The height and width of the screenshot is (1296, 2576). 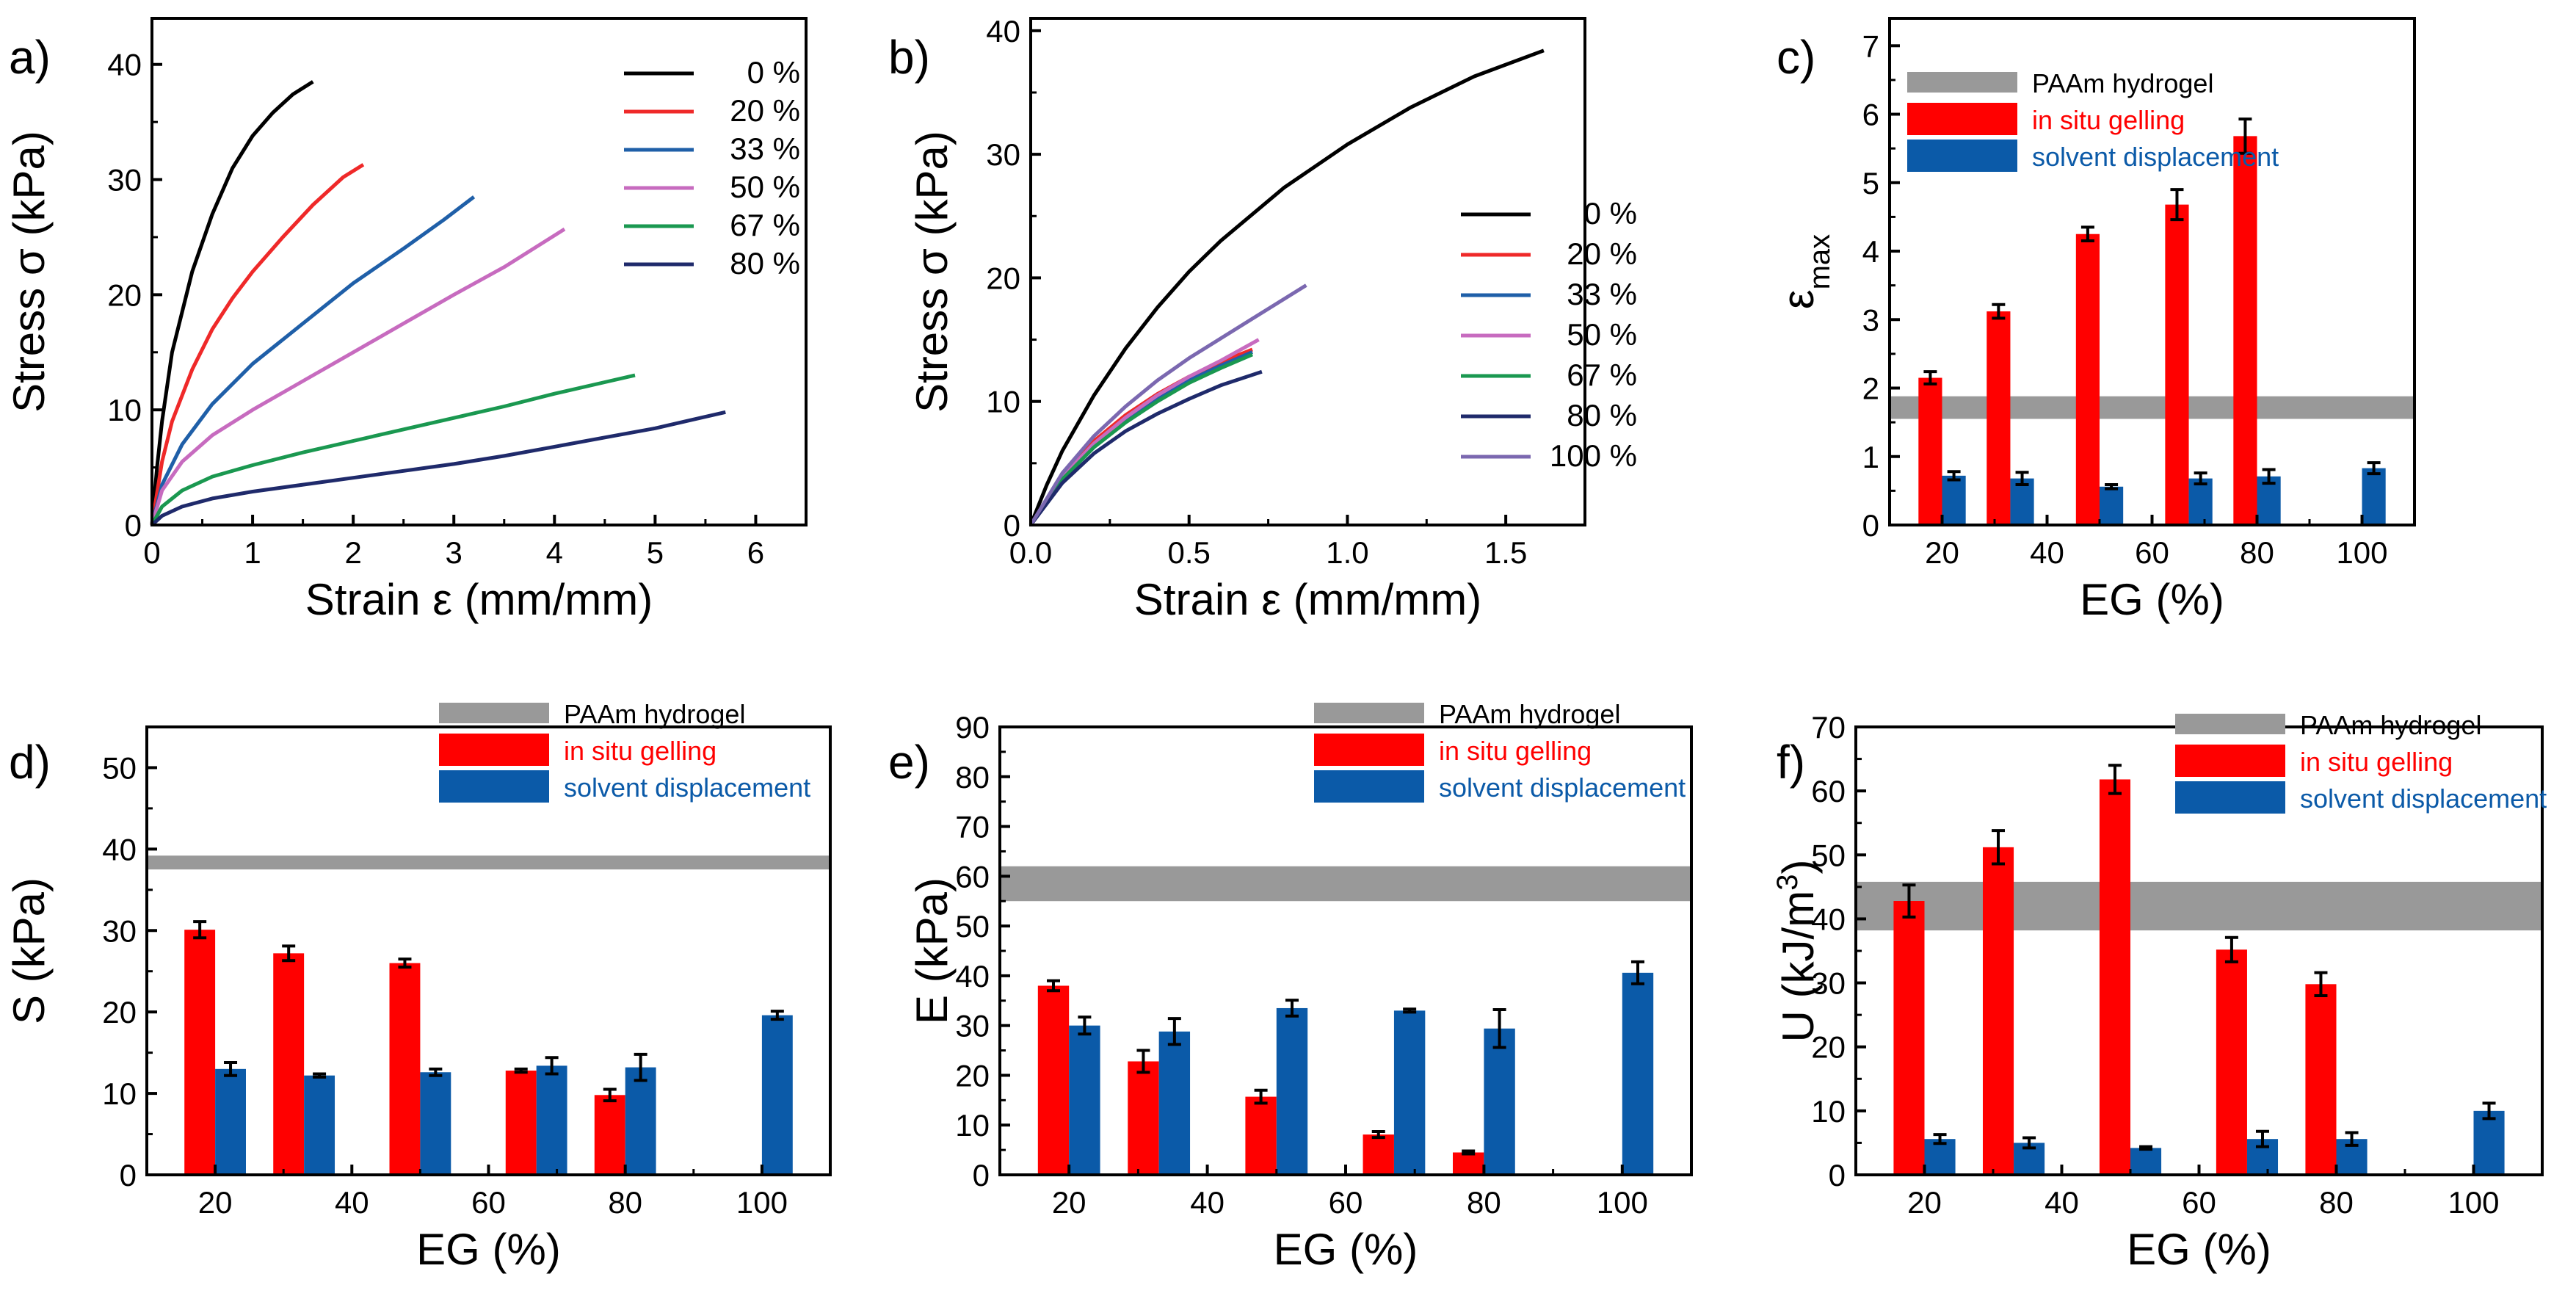 What do you see at coordinates (909, 57) in the screenshot?
I see `panel-label: b)` at bounding box center [909, 57].